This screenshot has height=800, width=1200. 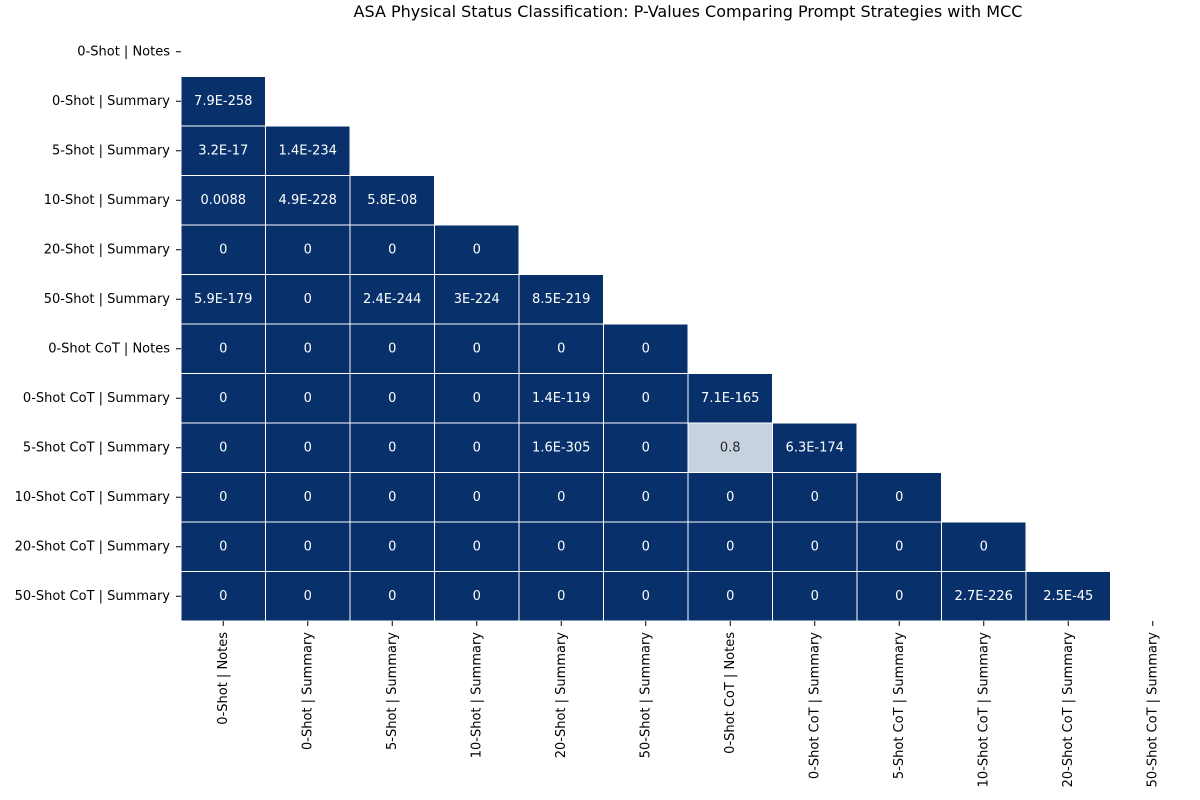 What do you see at coordinates (814, 705) in the screenshot?
I see `x-tick-label: 0-Shot CoT | Summary` at bounding box center [814, 705].